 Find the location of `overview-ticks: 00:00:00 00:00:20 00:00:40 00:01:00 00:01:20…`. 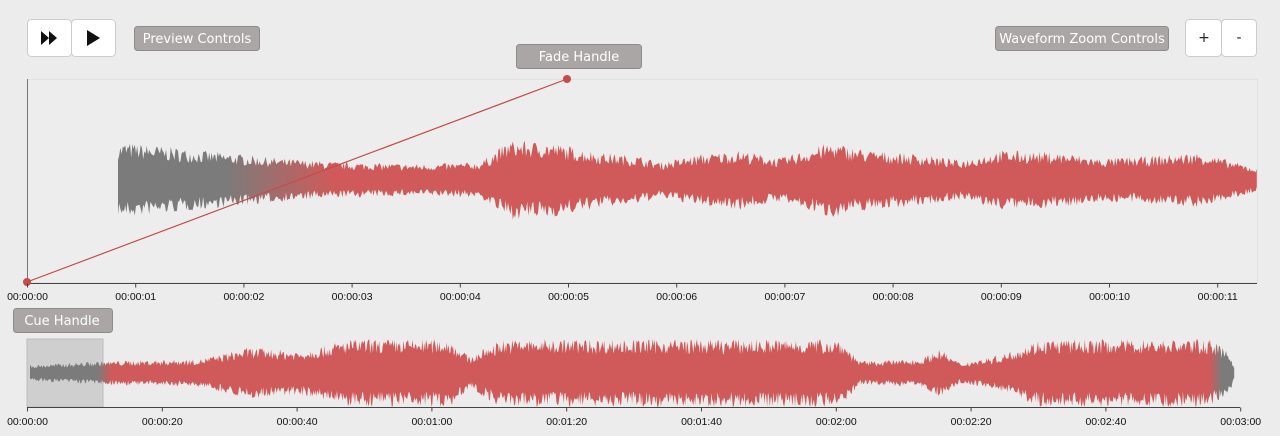

overview-ticks: 00:00:00 00:00:20 00:00:40 00:01:00 00:01:20… is located at coordinates (634, 417).